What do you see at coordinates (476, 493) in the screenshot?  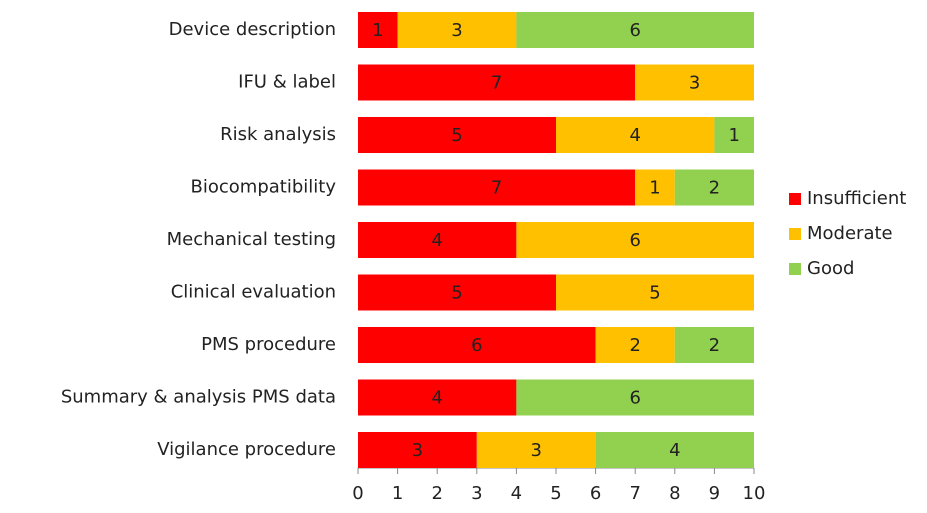 I see `x-tick-label: 3` at bounding box center [476, 493].